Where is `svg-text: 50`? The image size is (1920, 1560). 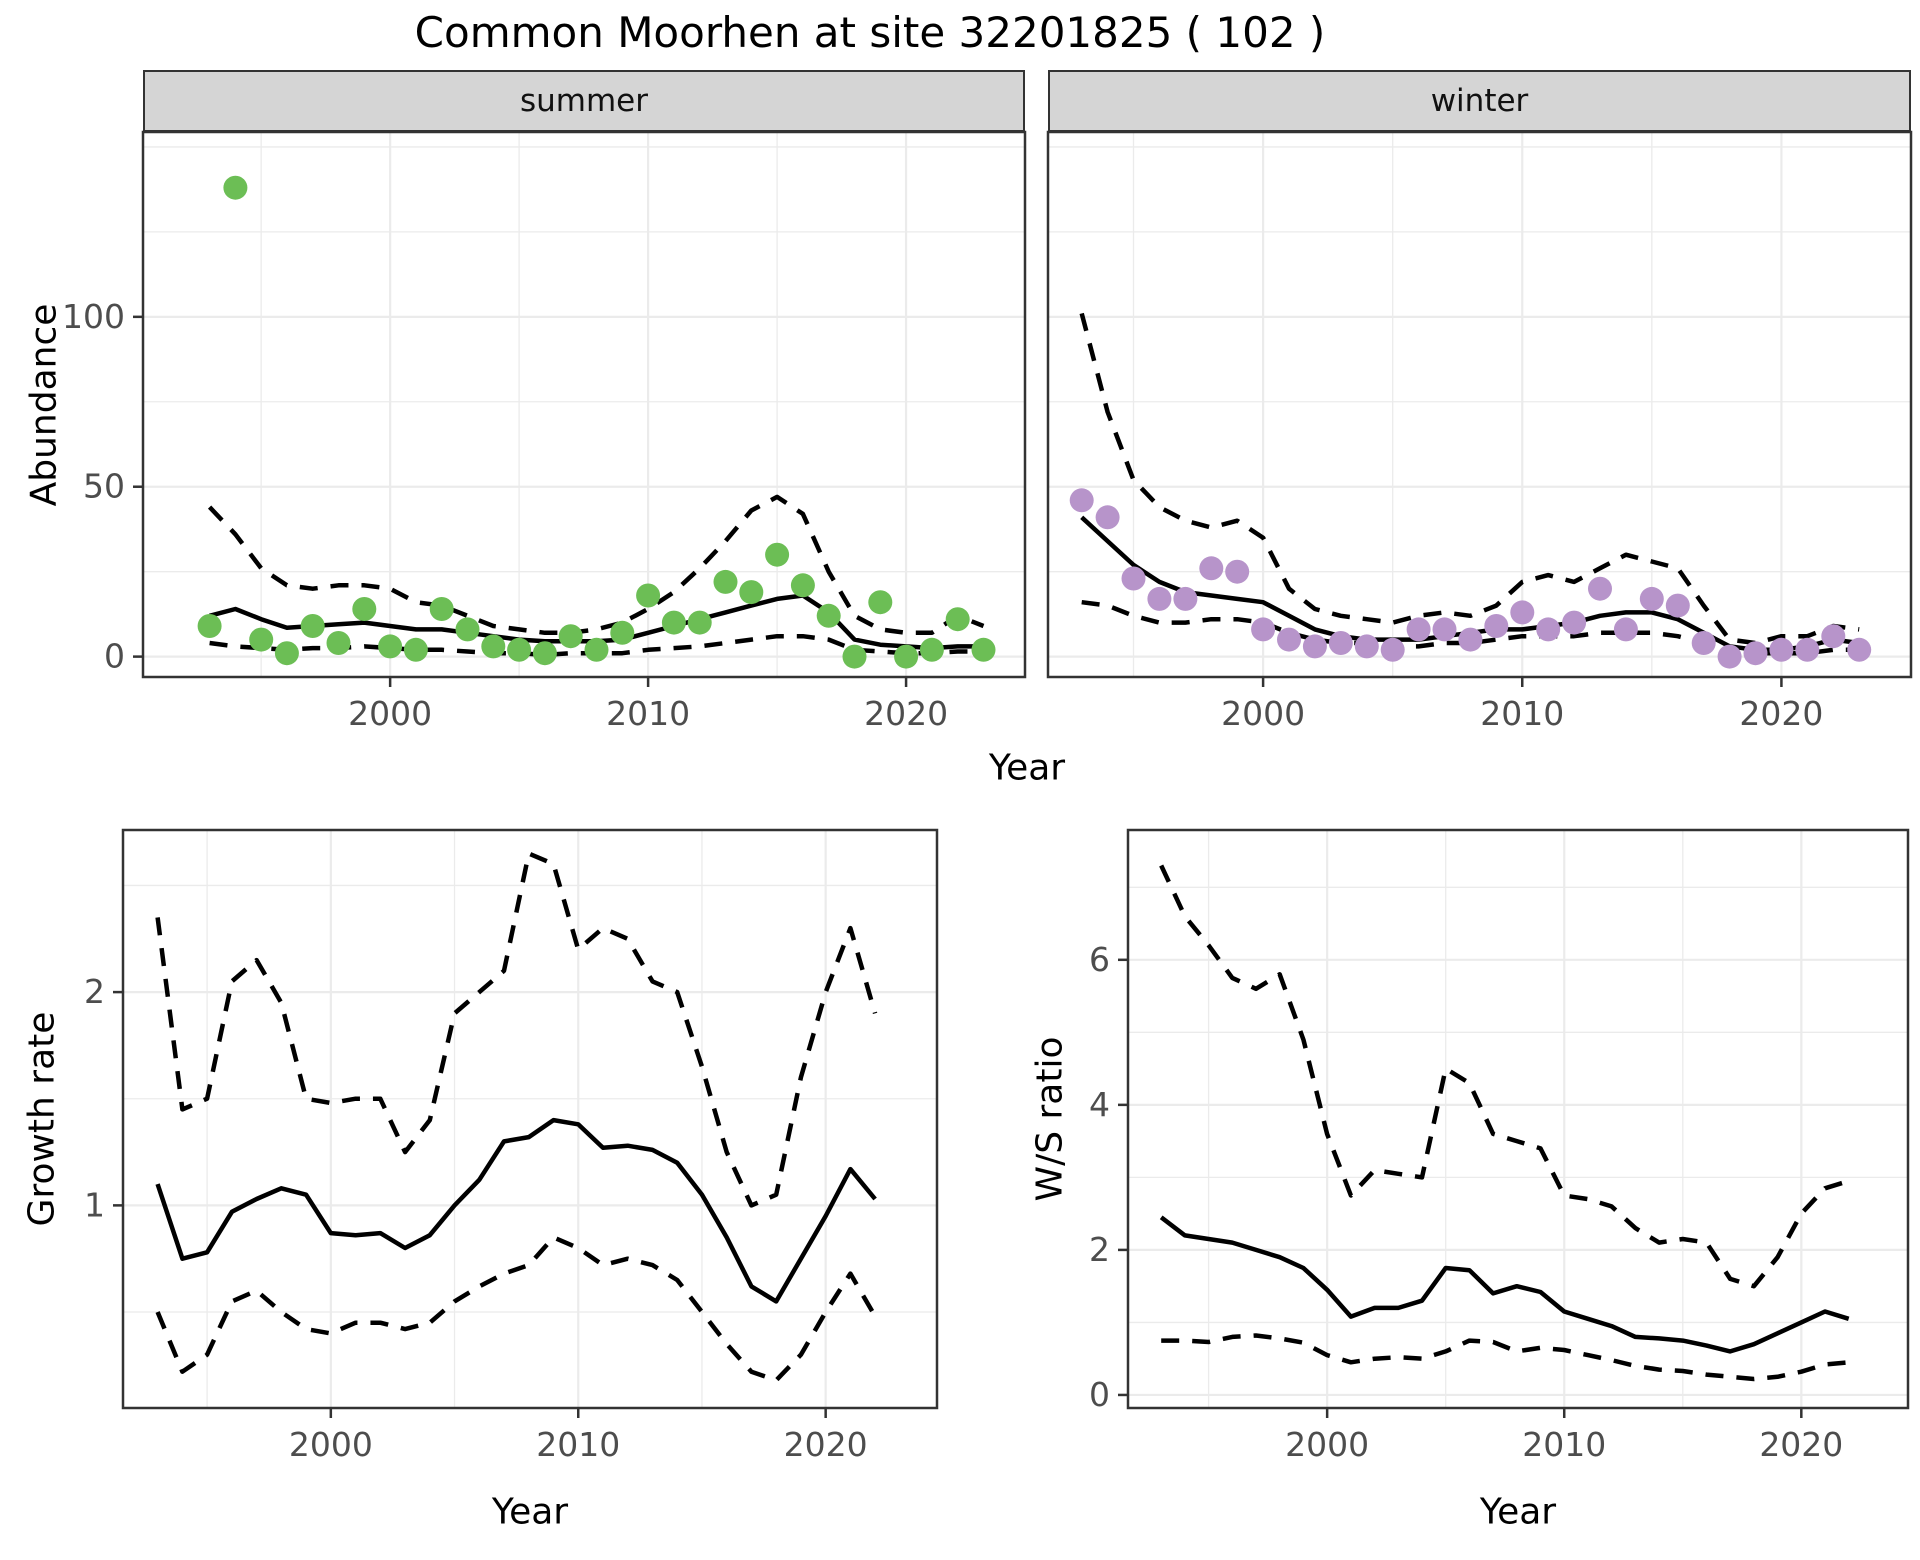 svg-text: 50 is located at coordinates (104, 486).